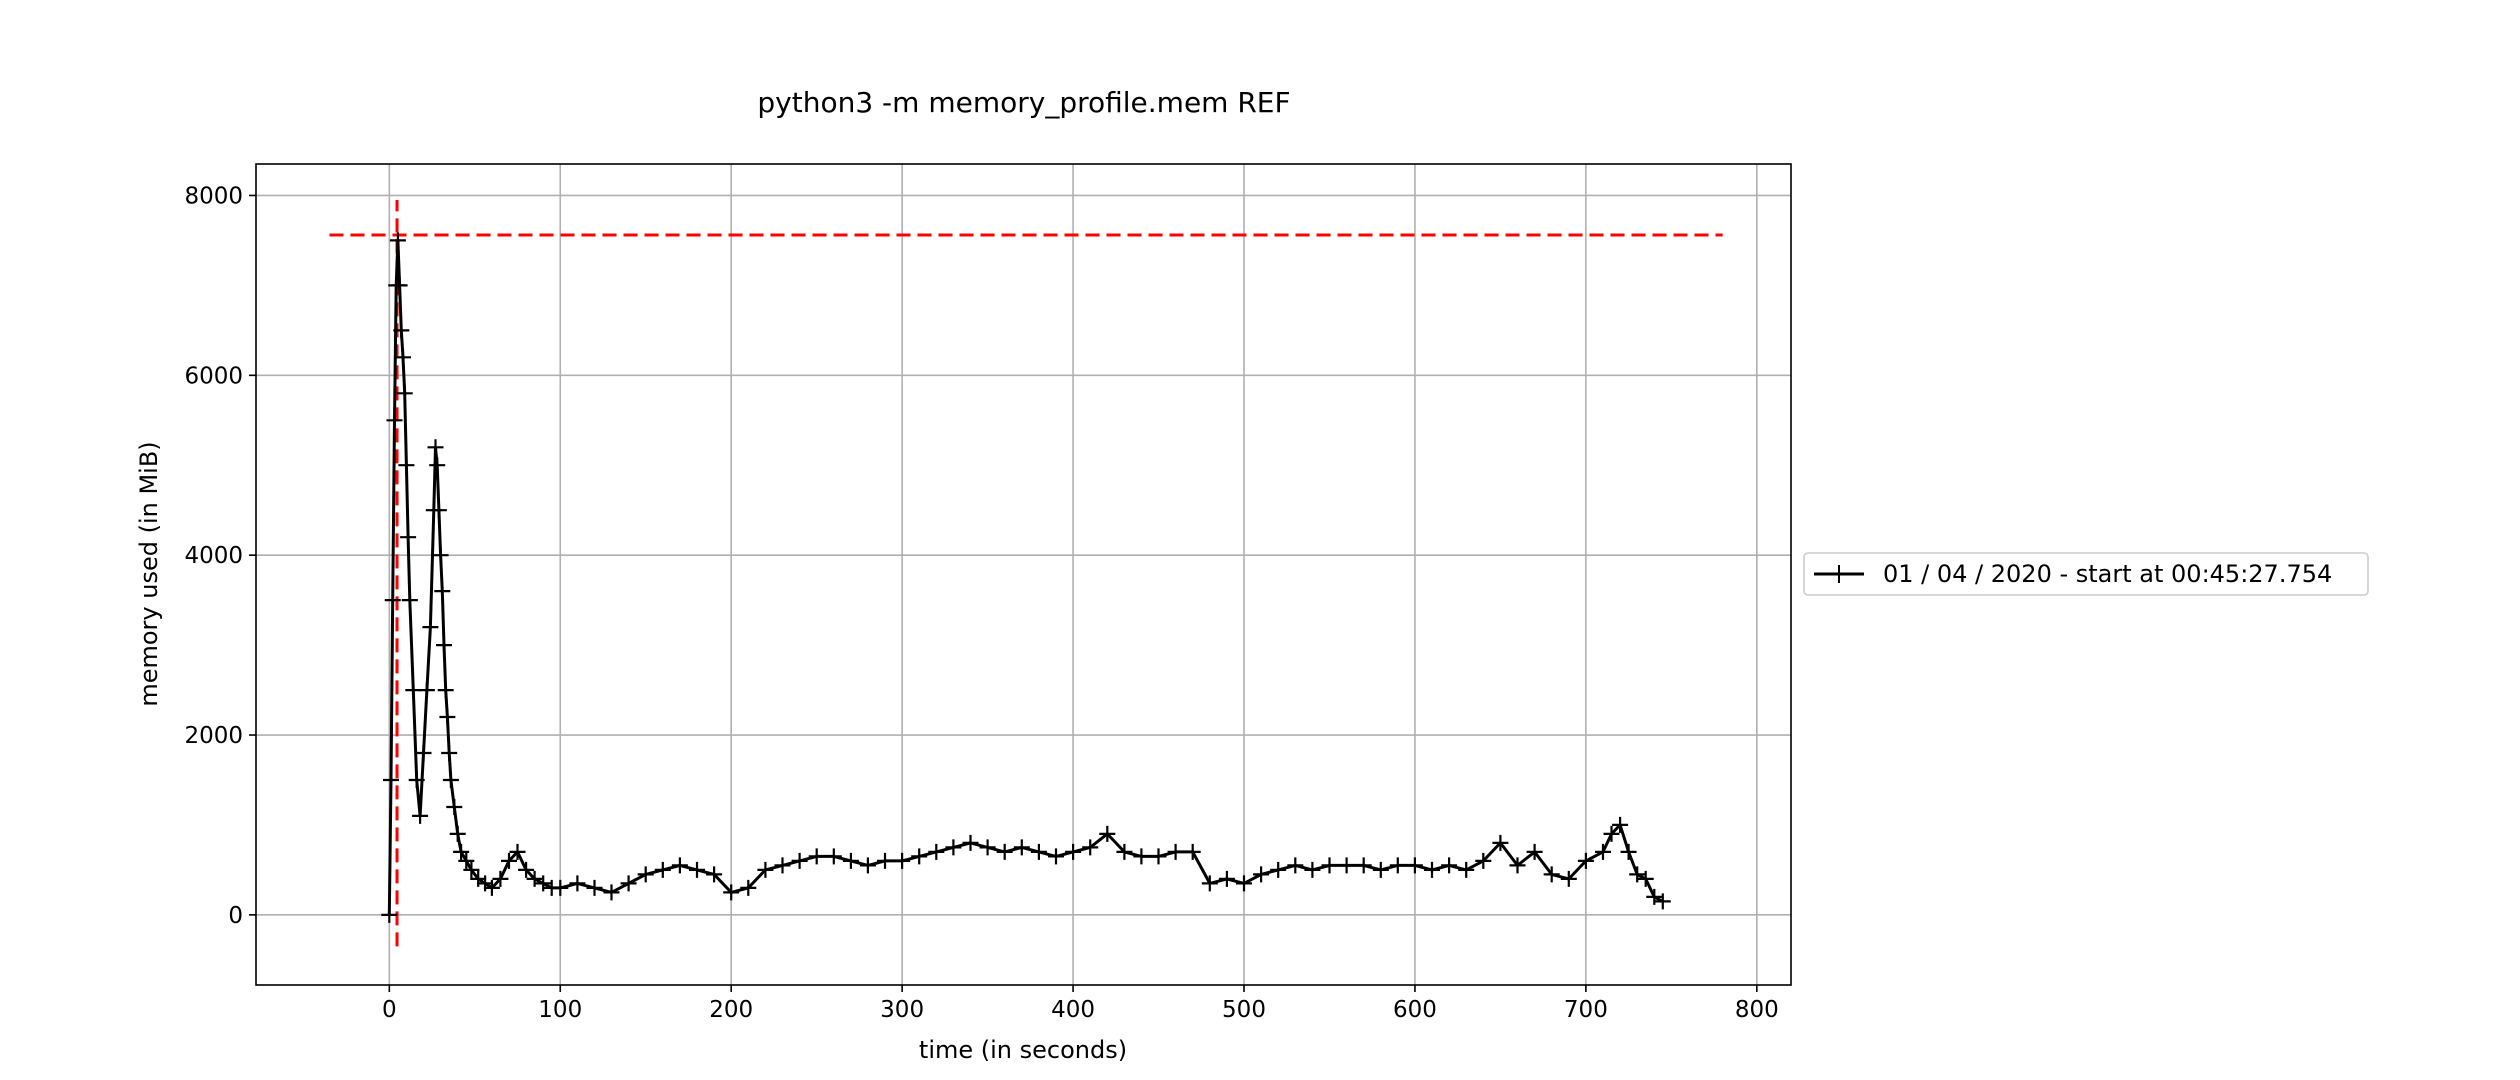  Describe the element at coordinates (560, 1010) in the screenshot. I see `x-tick-label: 100` at that location.